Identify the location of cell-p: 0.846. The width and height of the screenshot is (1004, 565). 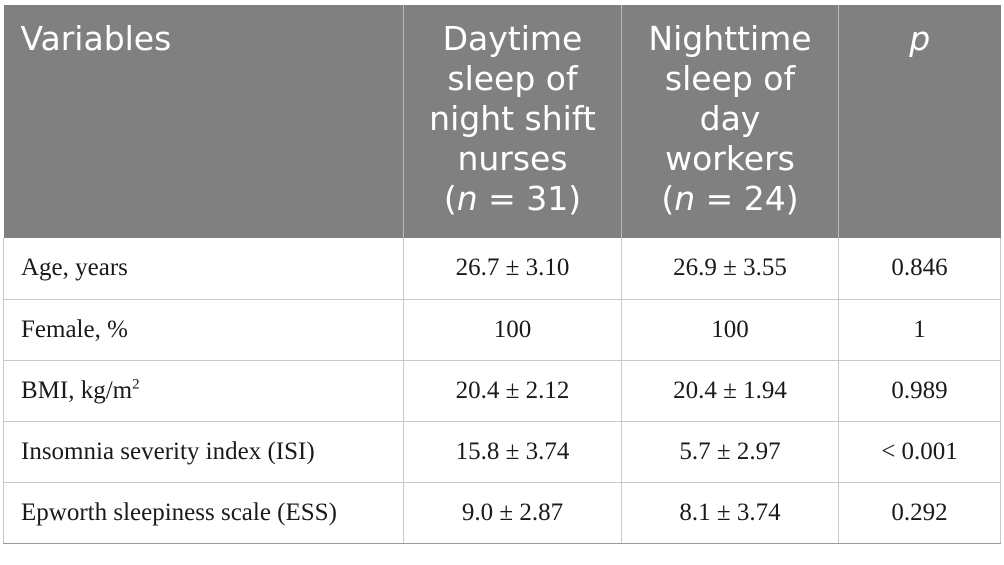
(919, 269).